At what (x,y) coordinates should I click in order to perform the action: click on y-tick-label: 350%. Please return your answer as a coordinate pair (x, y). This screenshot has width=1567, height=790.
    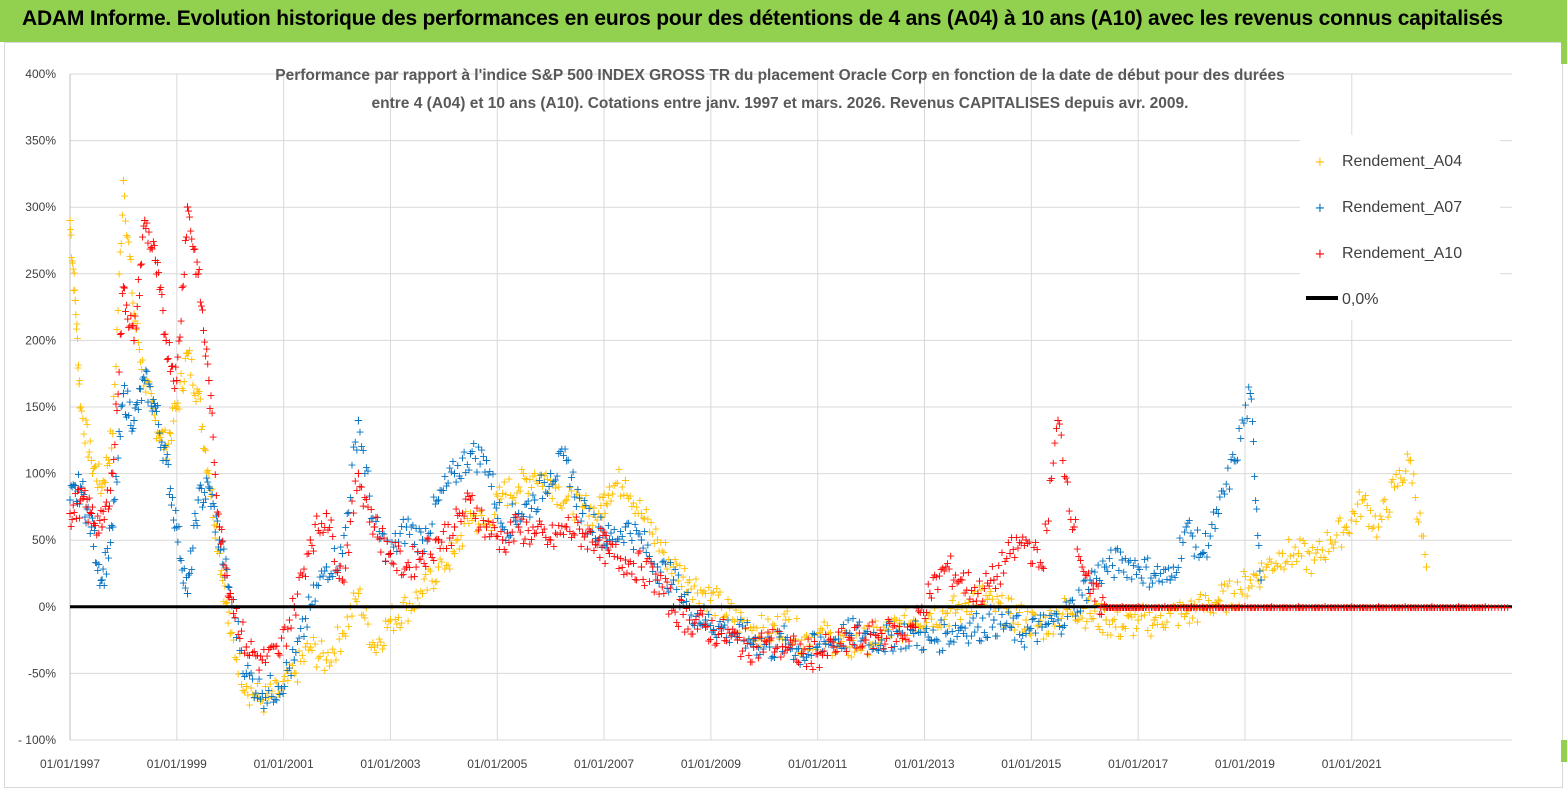
    Looking at the image, I should click on (40, 141).